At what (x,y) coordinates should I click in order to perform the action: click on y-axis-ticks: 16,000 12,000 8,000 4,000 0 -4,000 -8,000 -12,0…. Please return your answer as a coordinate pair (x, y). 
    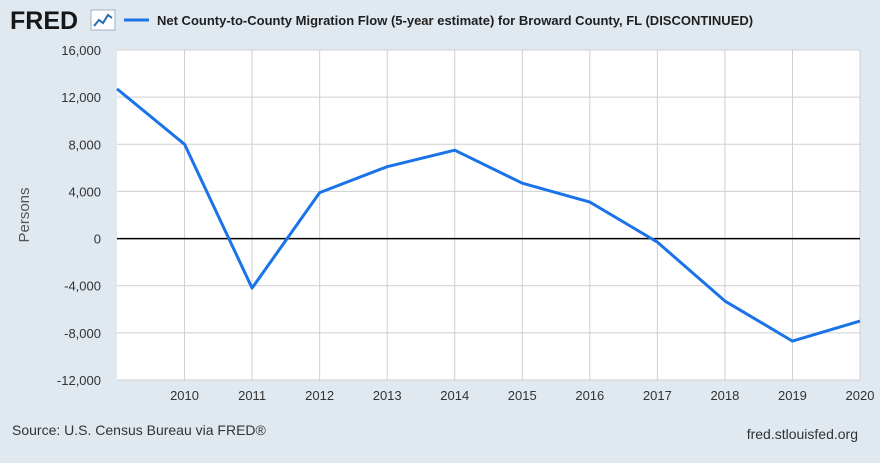
    Looking at the image, I should click on (79, 215).